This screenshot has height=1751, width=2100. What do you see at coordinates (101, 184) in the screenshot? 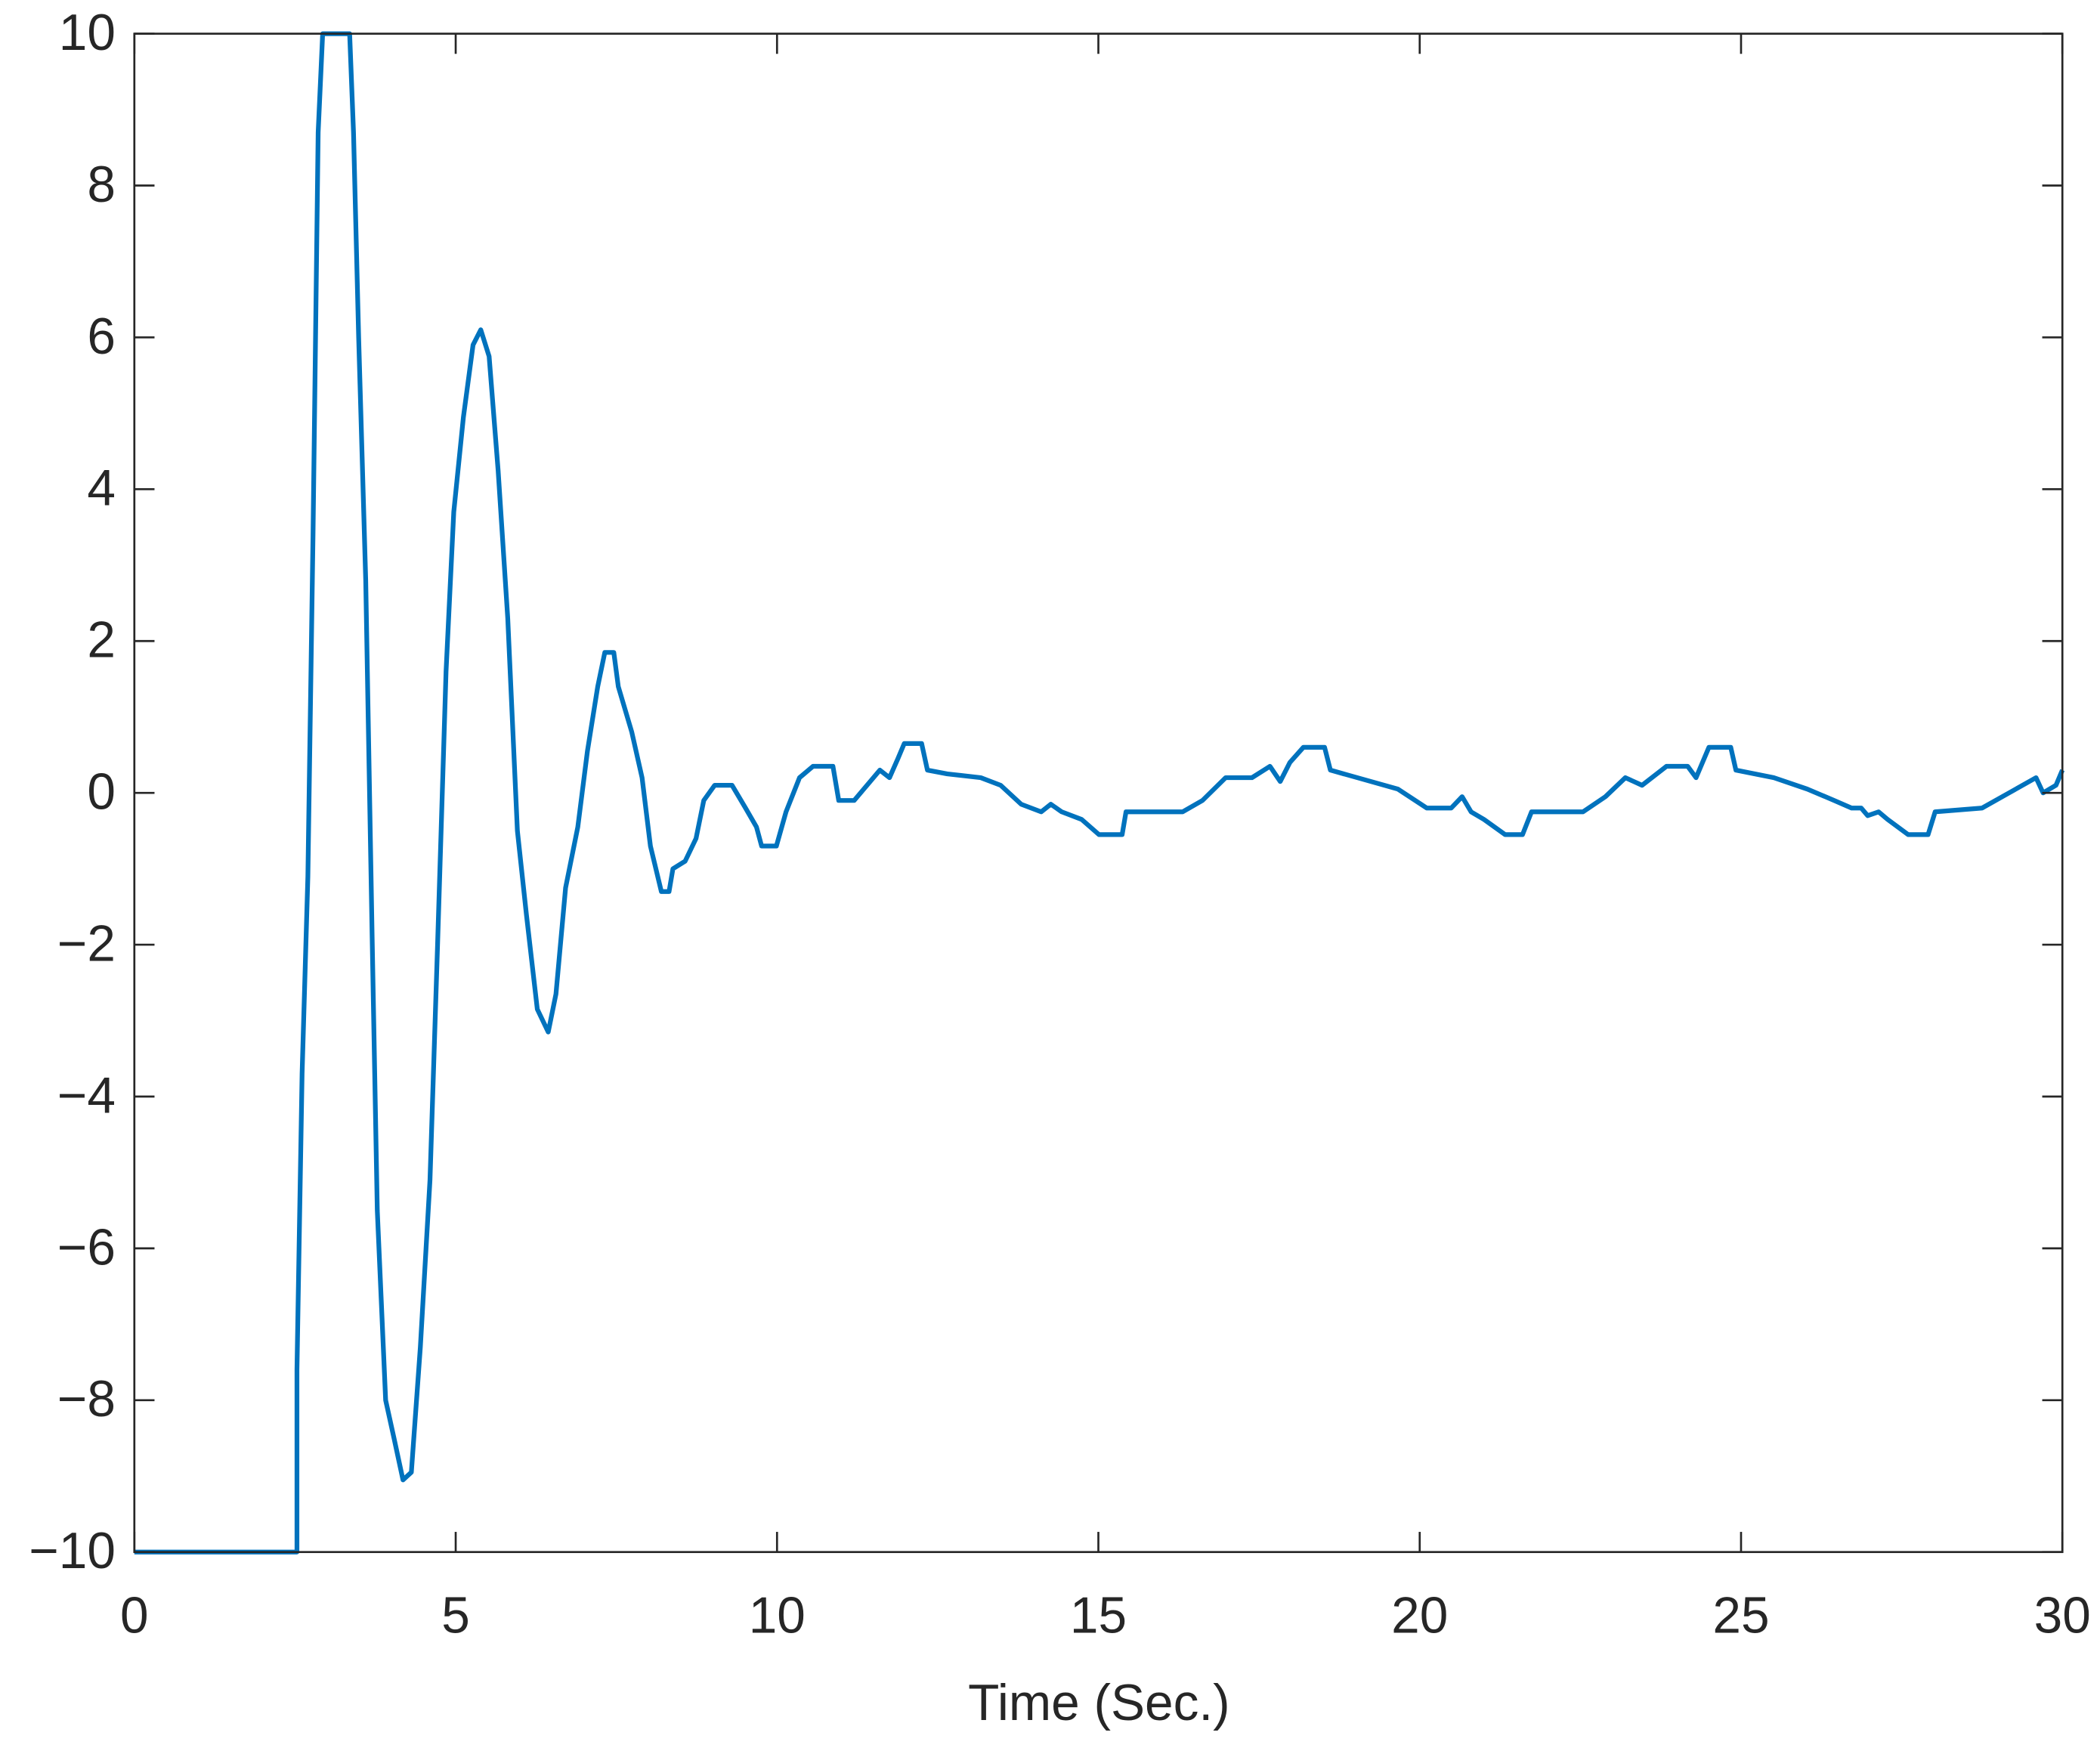
I see `y-tick-label: 8` at bounding box center [101, 184].